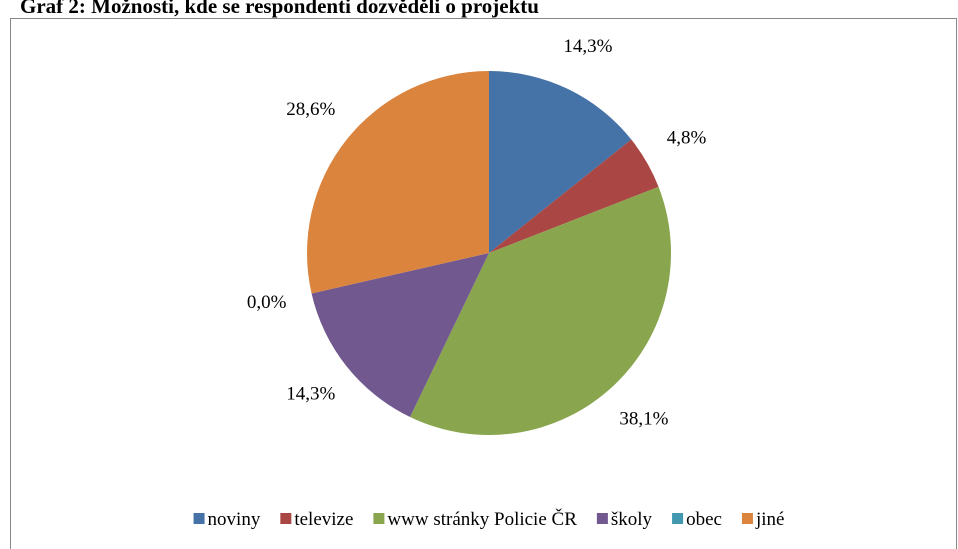 The image size is (958, 549). Describe the element at coordinates (687, 138) in the screenshot. I see `data-label: 4,8%` at that location.